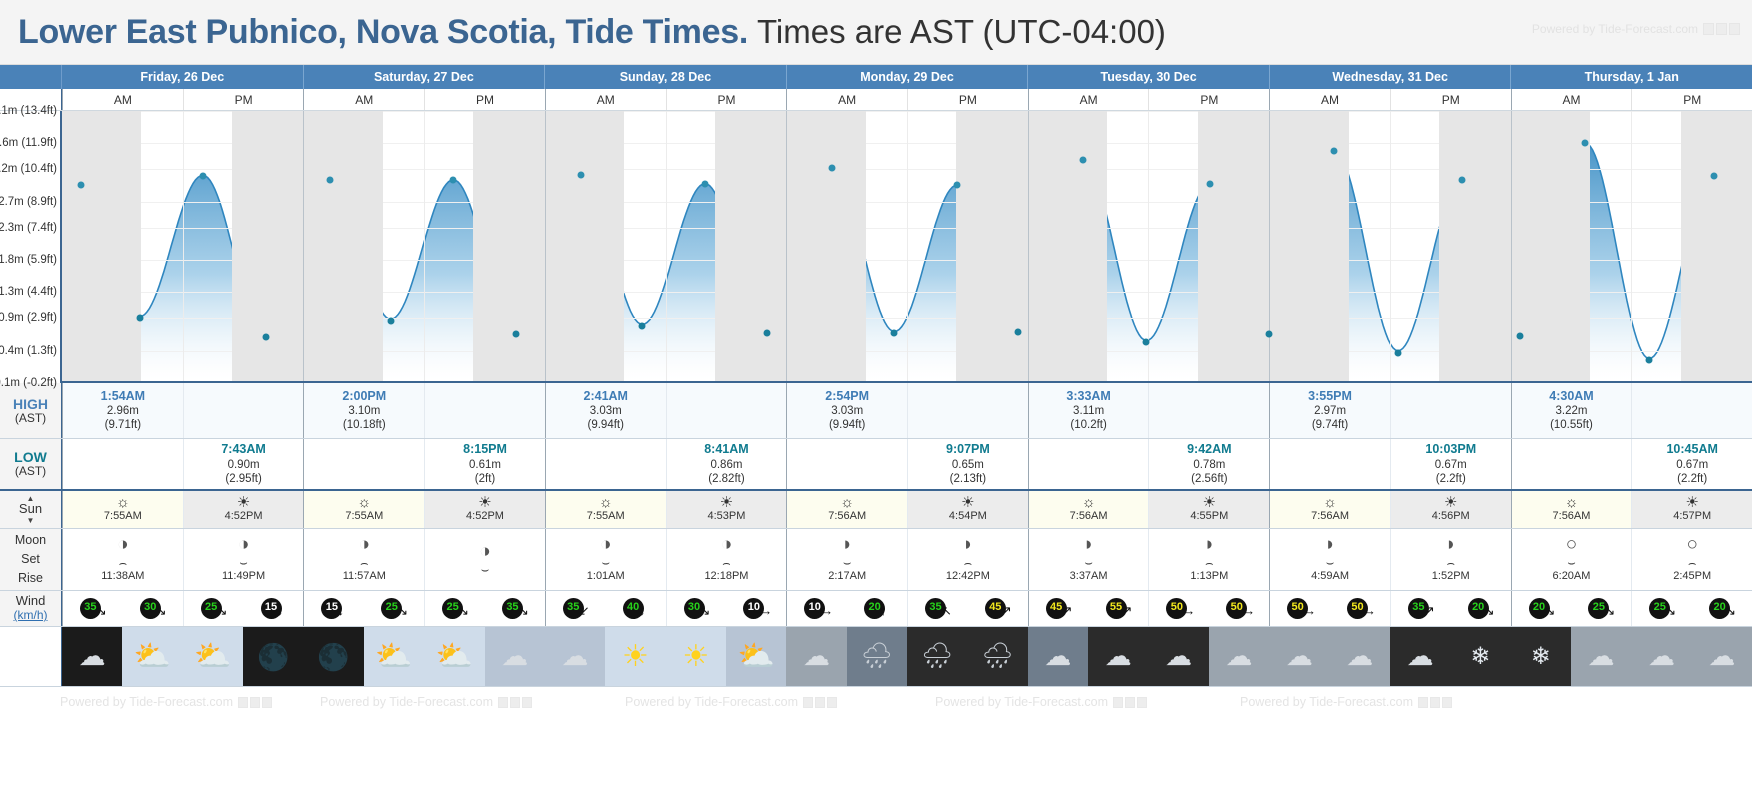 This screenshot has height=787, width=1752. Describe the element at coordinates (1298, 608) in the screenshot. I see `wind-speed-20: 50` at that location.